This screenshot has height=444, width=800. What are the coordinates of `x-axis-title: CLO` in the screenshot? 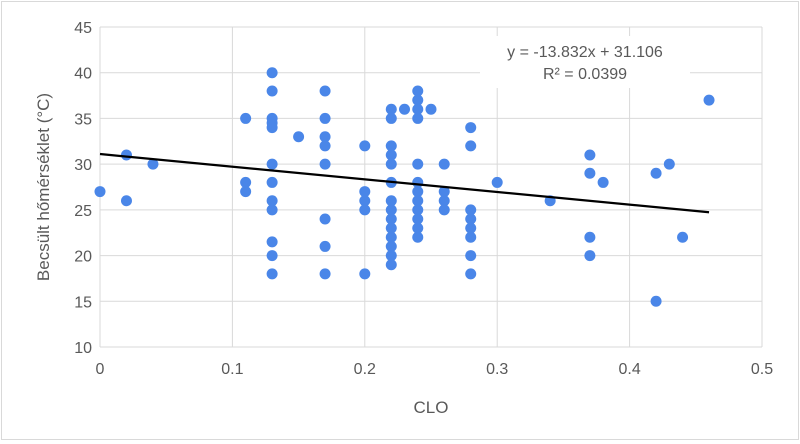 It's located at (431, 407).